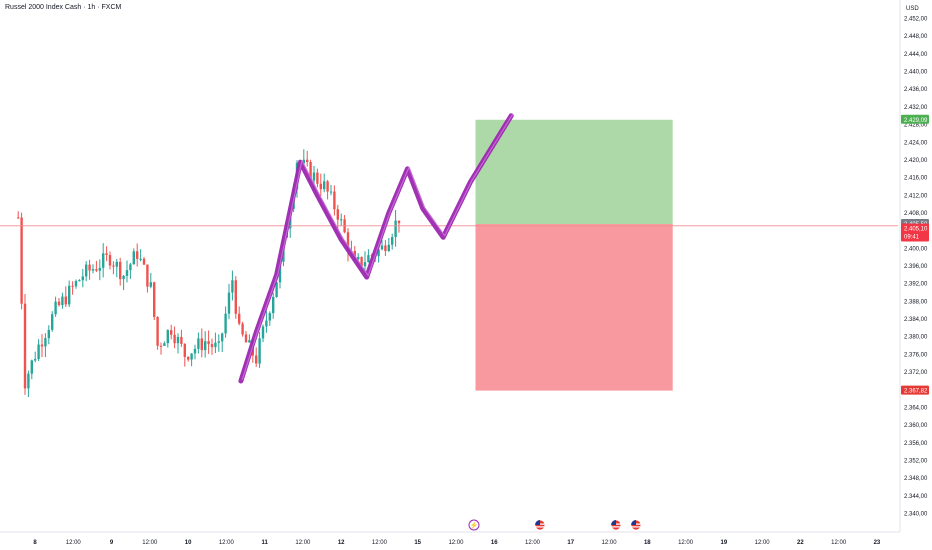 The height and width of the screenshot is (550, 932). What do you see at coordinates (916, 462) in the screenshot?
I see `price-tick-label: 2.352,00` at bounding box center [916, 462].